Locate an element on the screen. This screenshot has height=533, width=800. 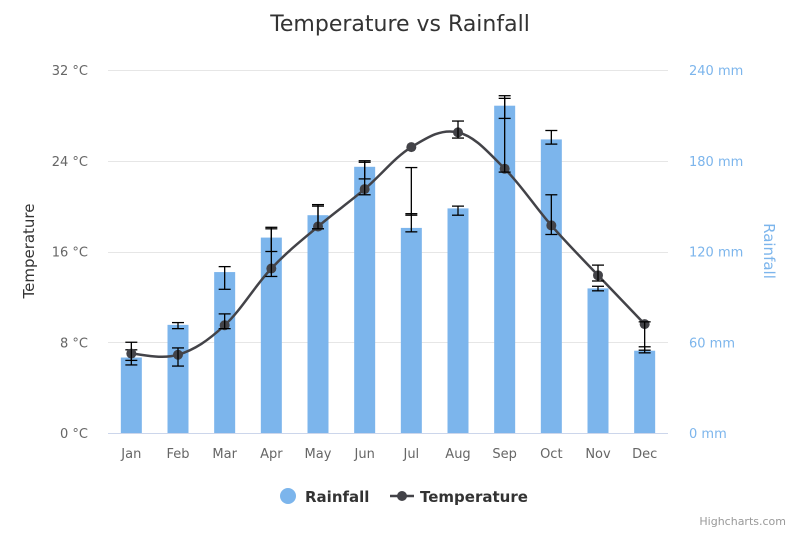
x-tick-label: Apr is located at coordinates (271, 454).